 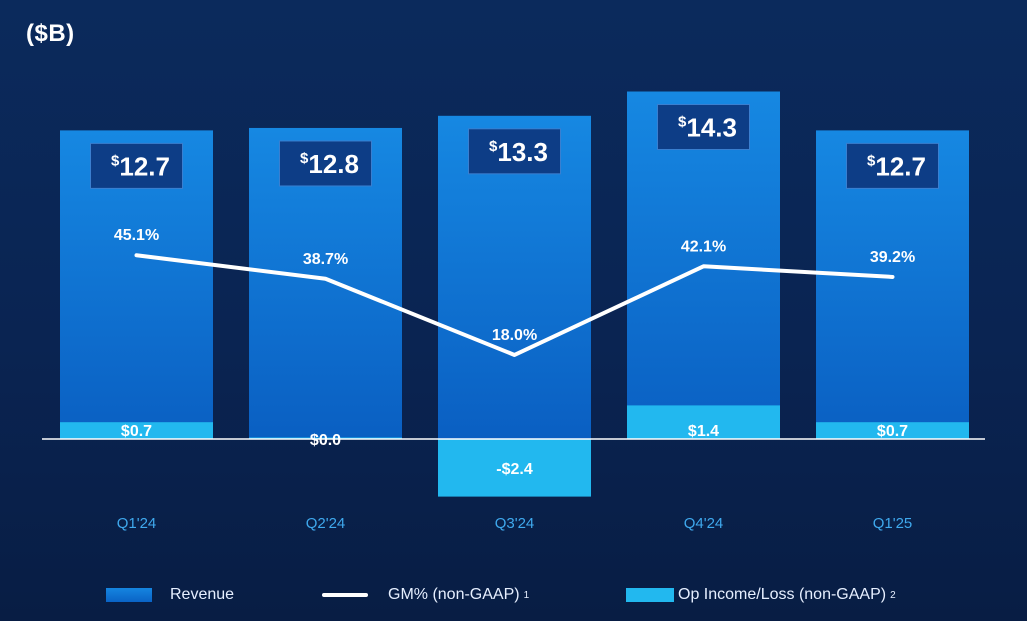 I want to click on revenue-label: $14.3, so click(x=707, y=128).